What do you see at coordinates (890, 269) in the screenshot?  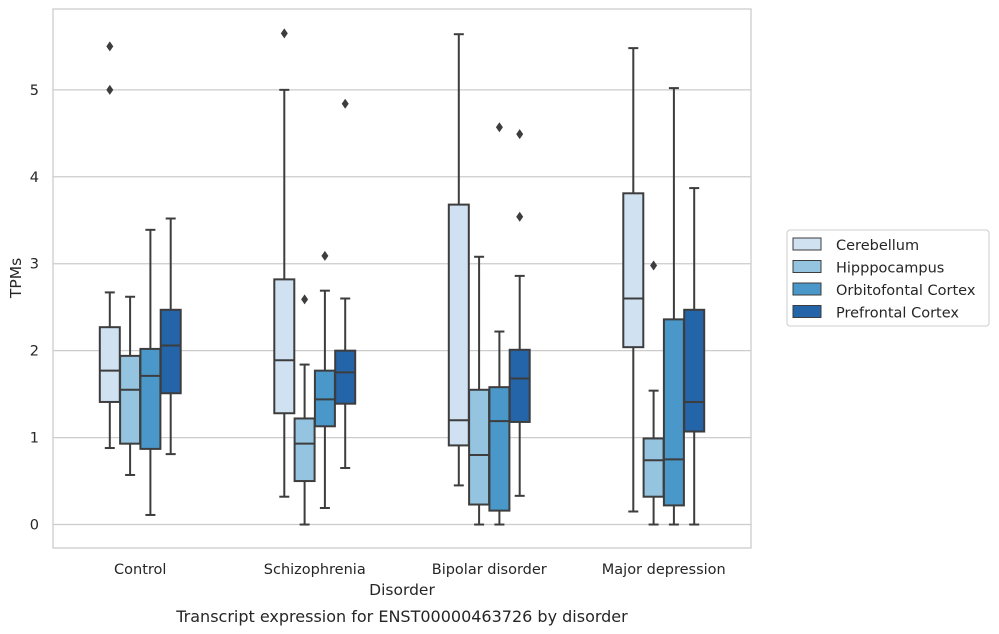 I see `legend-label: Hipppocampus` at bounding box center [890, 269].